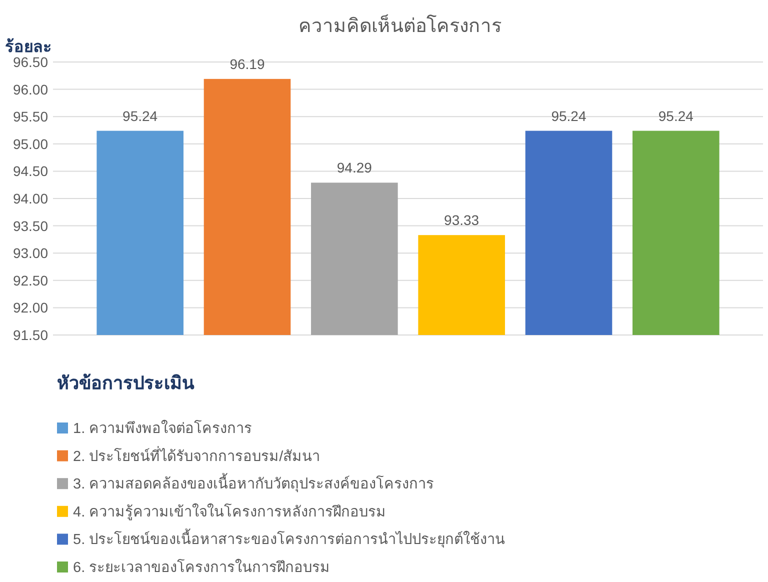 The image size is (768, 582). Describe the element at coordinates (30, 62) in the screenshot. I see `ytick: 96.50` at that location.